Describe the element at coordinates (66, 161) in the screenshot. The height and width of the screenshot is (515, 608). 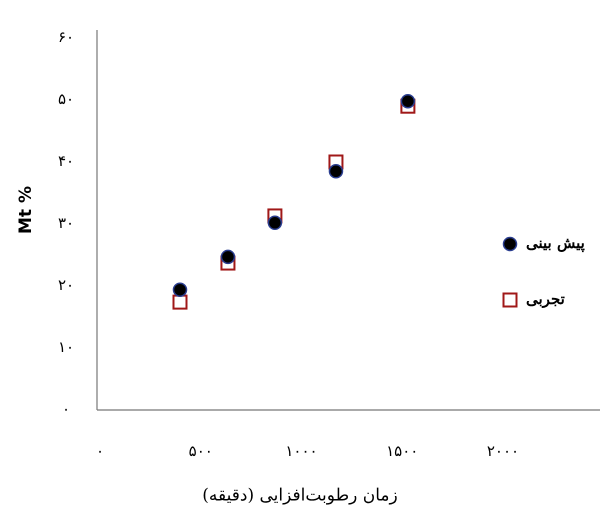
I see `y-tick-label: ۴۰` at that location.